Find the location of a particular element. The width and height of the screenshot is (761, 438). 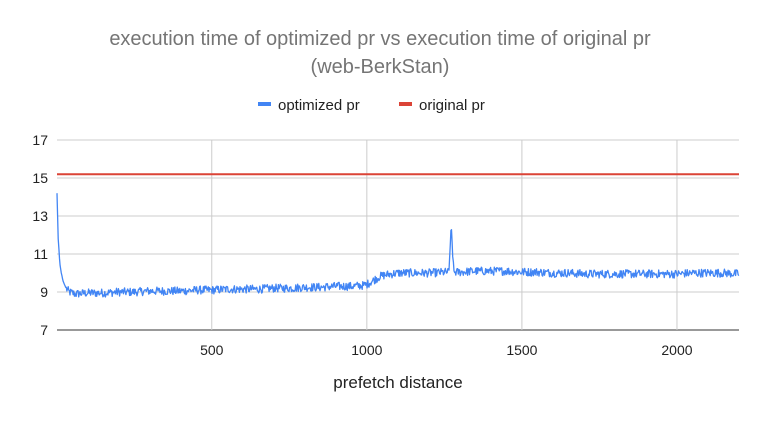

y-tick-label: 13 is located at coordinates (40, 216).